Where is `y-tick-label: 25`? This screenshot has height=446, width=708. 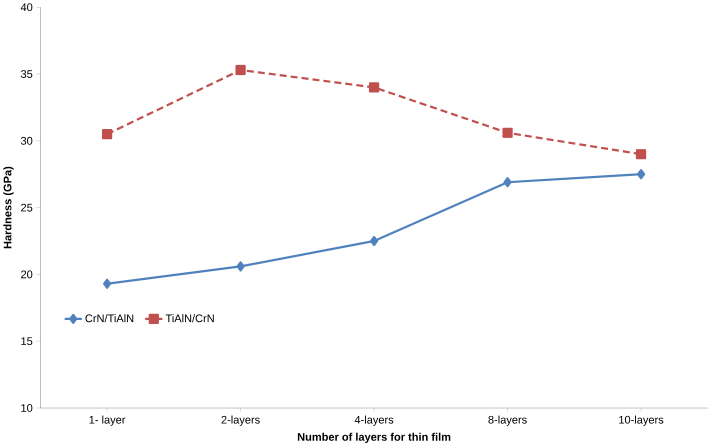 y-tick-label: 25 is located at coordinates (26, 208).